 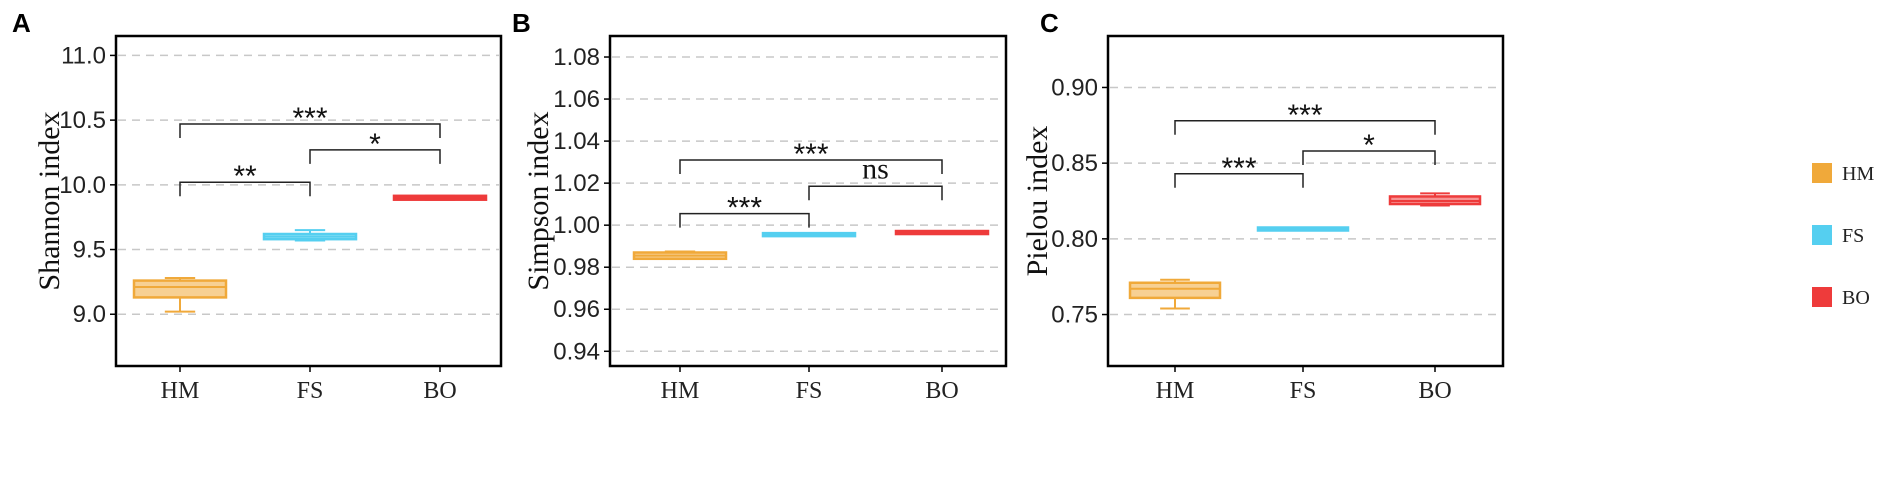 I want to click on legend-label: FS, so click(x=1853, y=236).